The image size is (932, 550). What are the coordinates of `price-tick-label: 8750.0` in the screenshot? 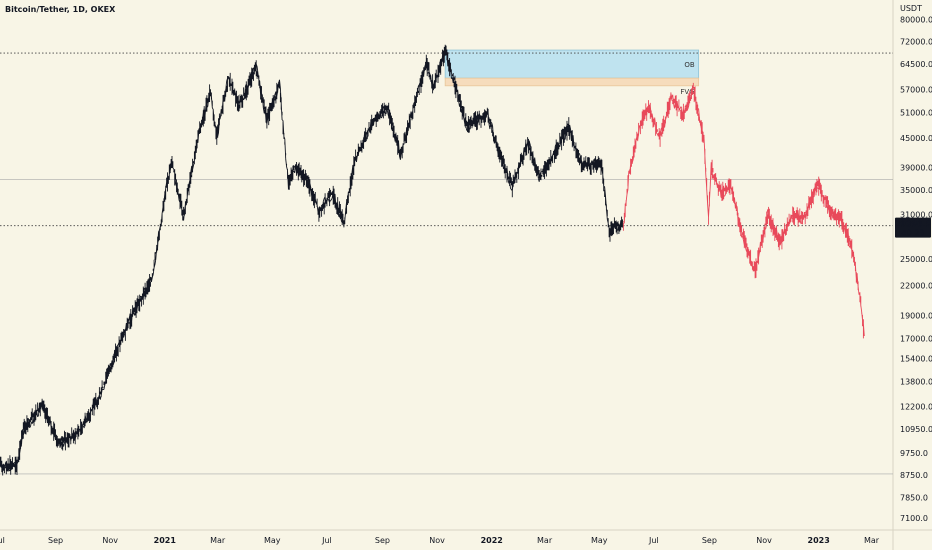 It's located at (914, 475).